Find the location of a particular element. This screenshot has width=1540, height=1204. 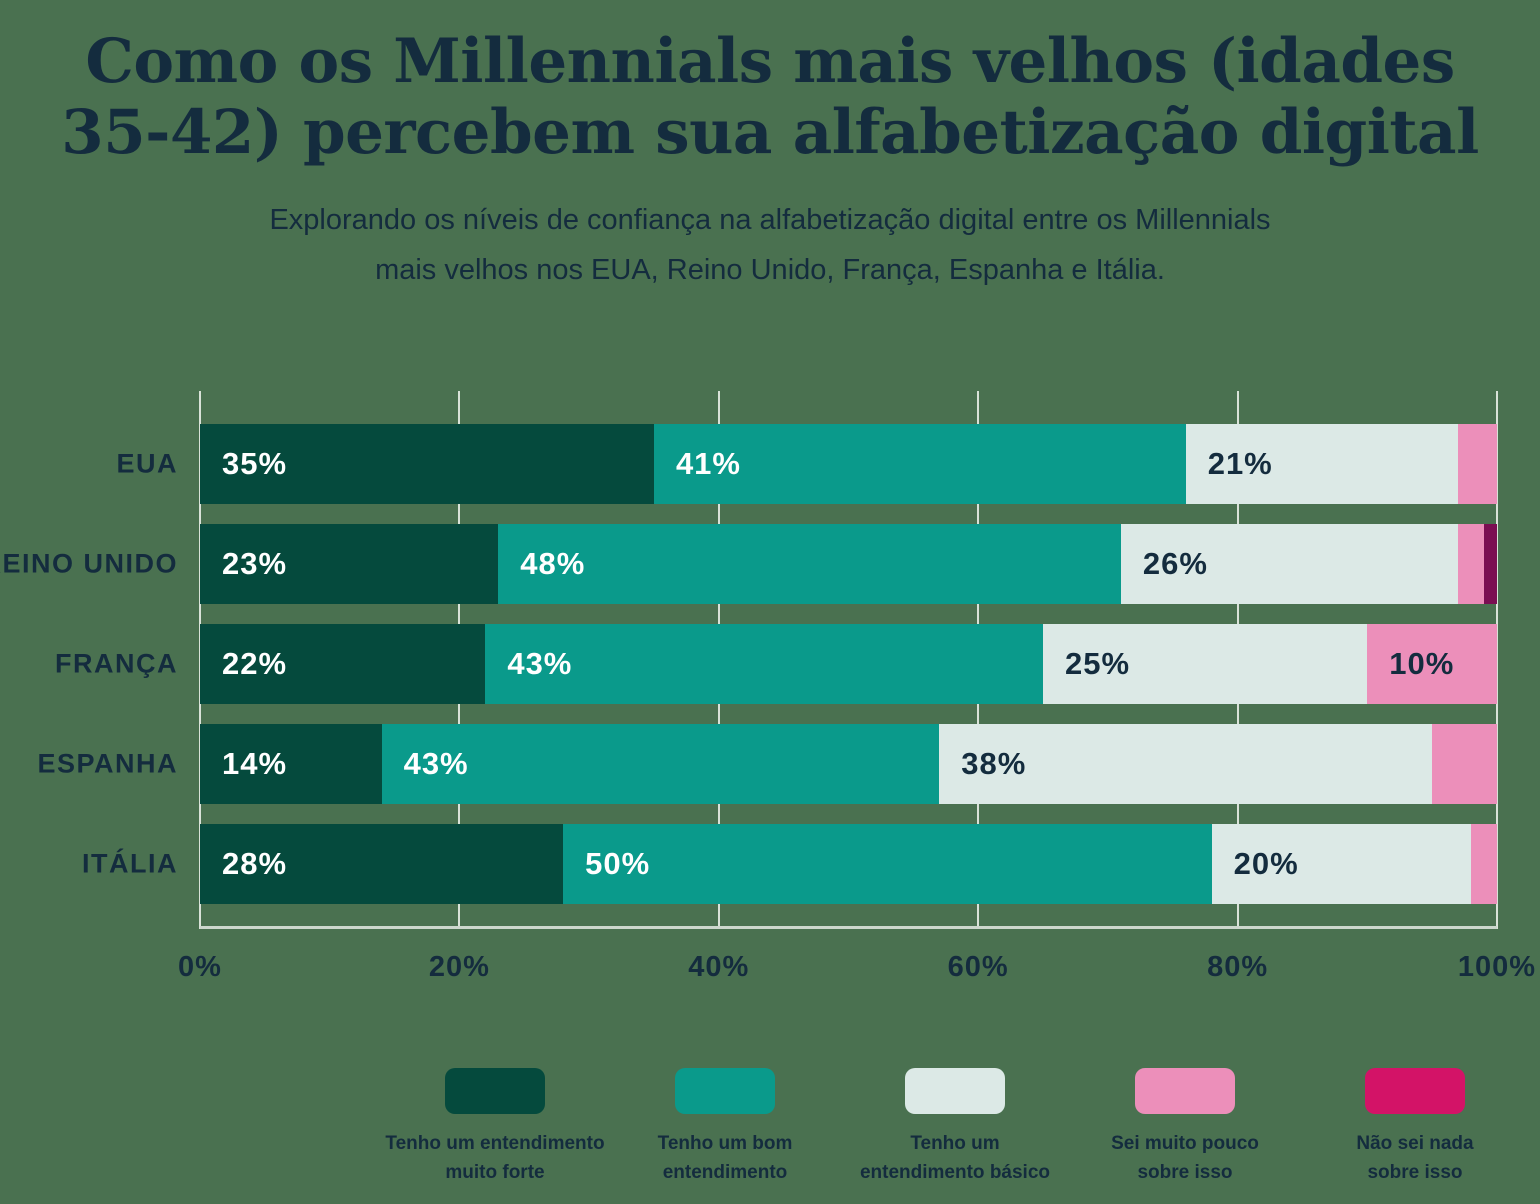

bar-row: FRANÇA 22% 43% 25% 10% is located at coordinates (776, 664).